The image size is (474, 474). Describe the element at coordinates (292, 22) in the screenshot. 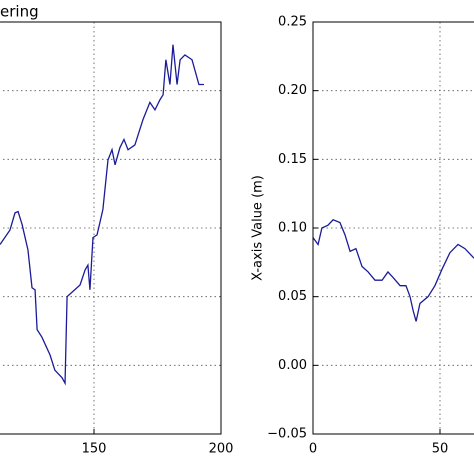

I see `y-tick-label: 0.25` at that location.